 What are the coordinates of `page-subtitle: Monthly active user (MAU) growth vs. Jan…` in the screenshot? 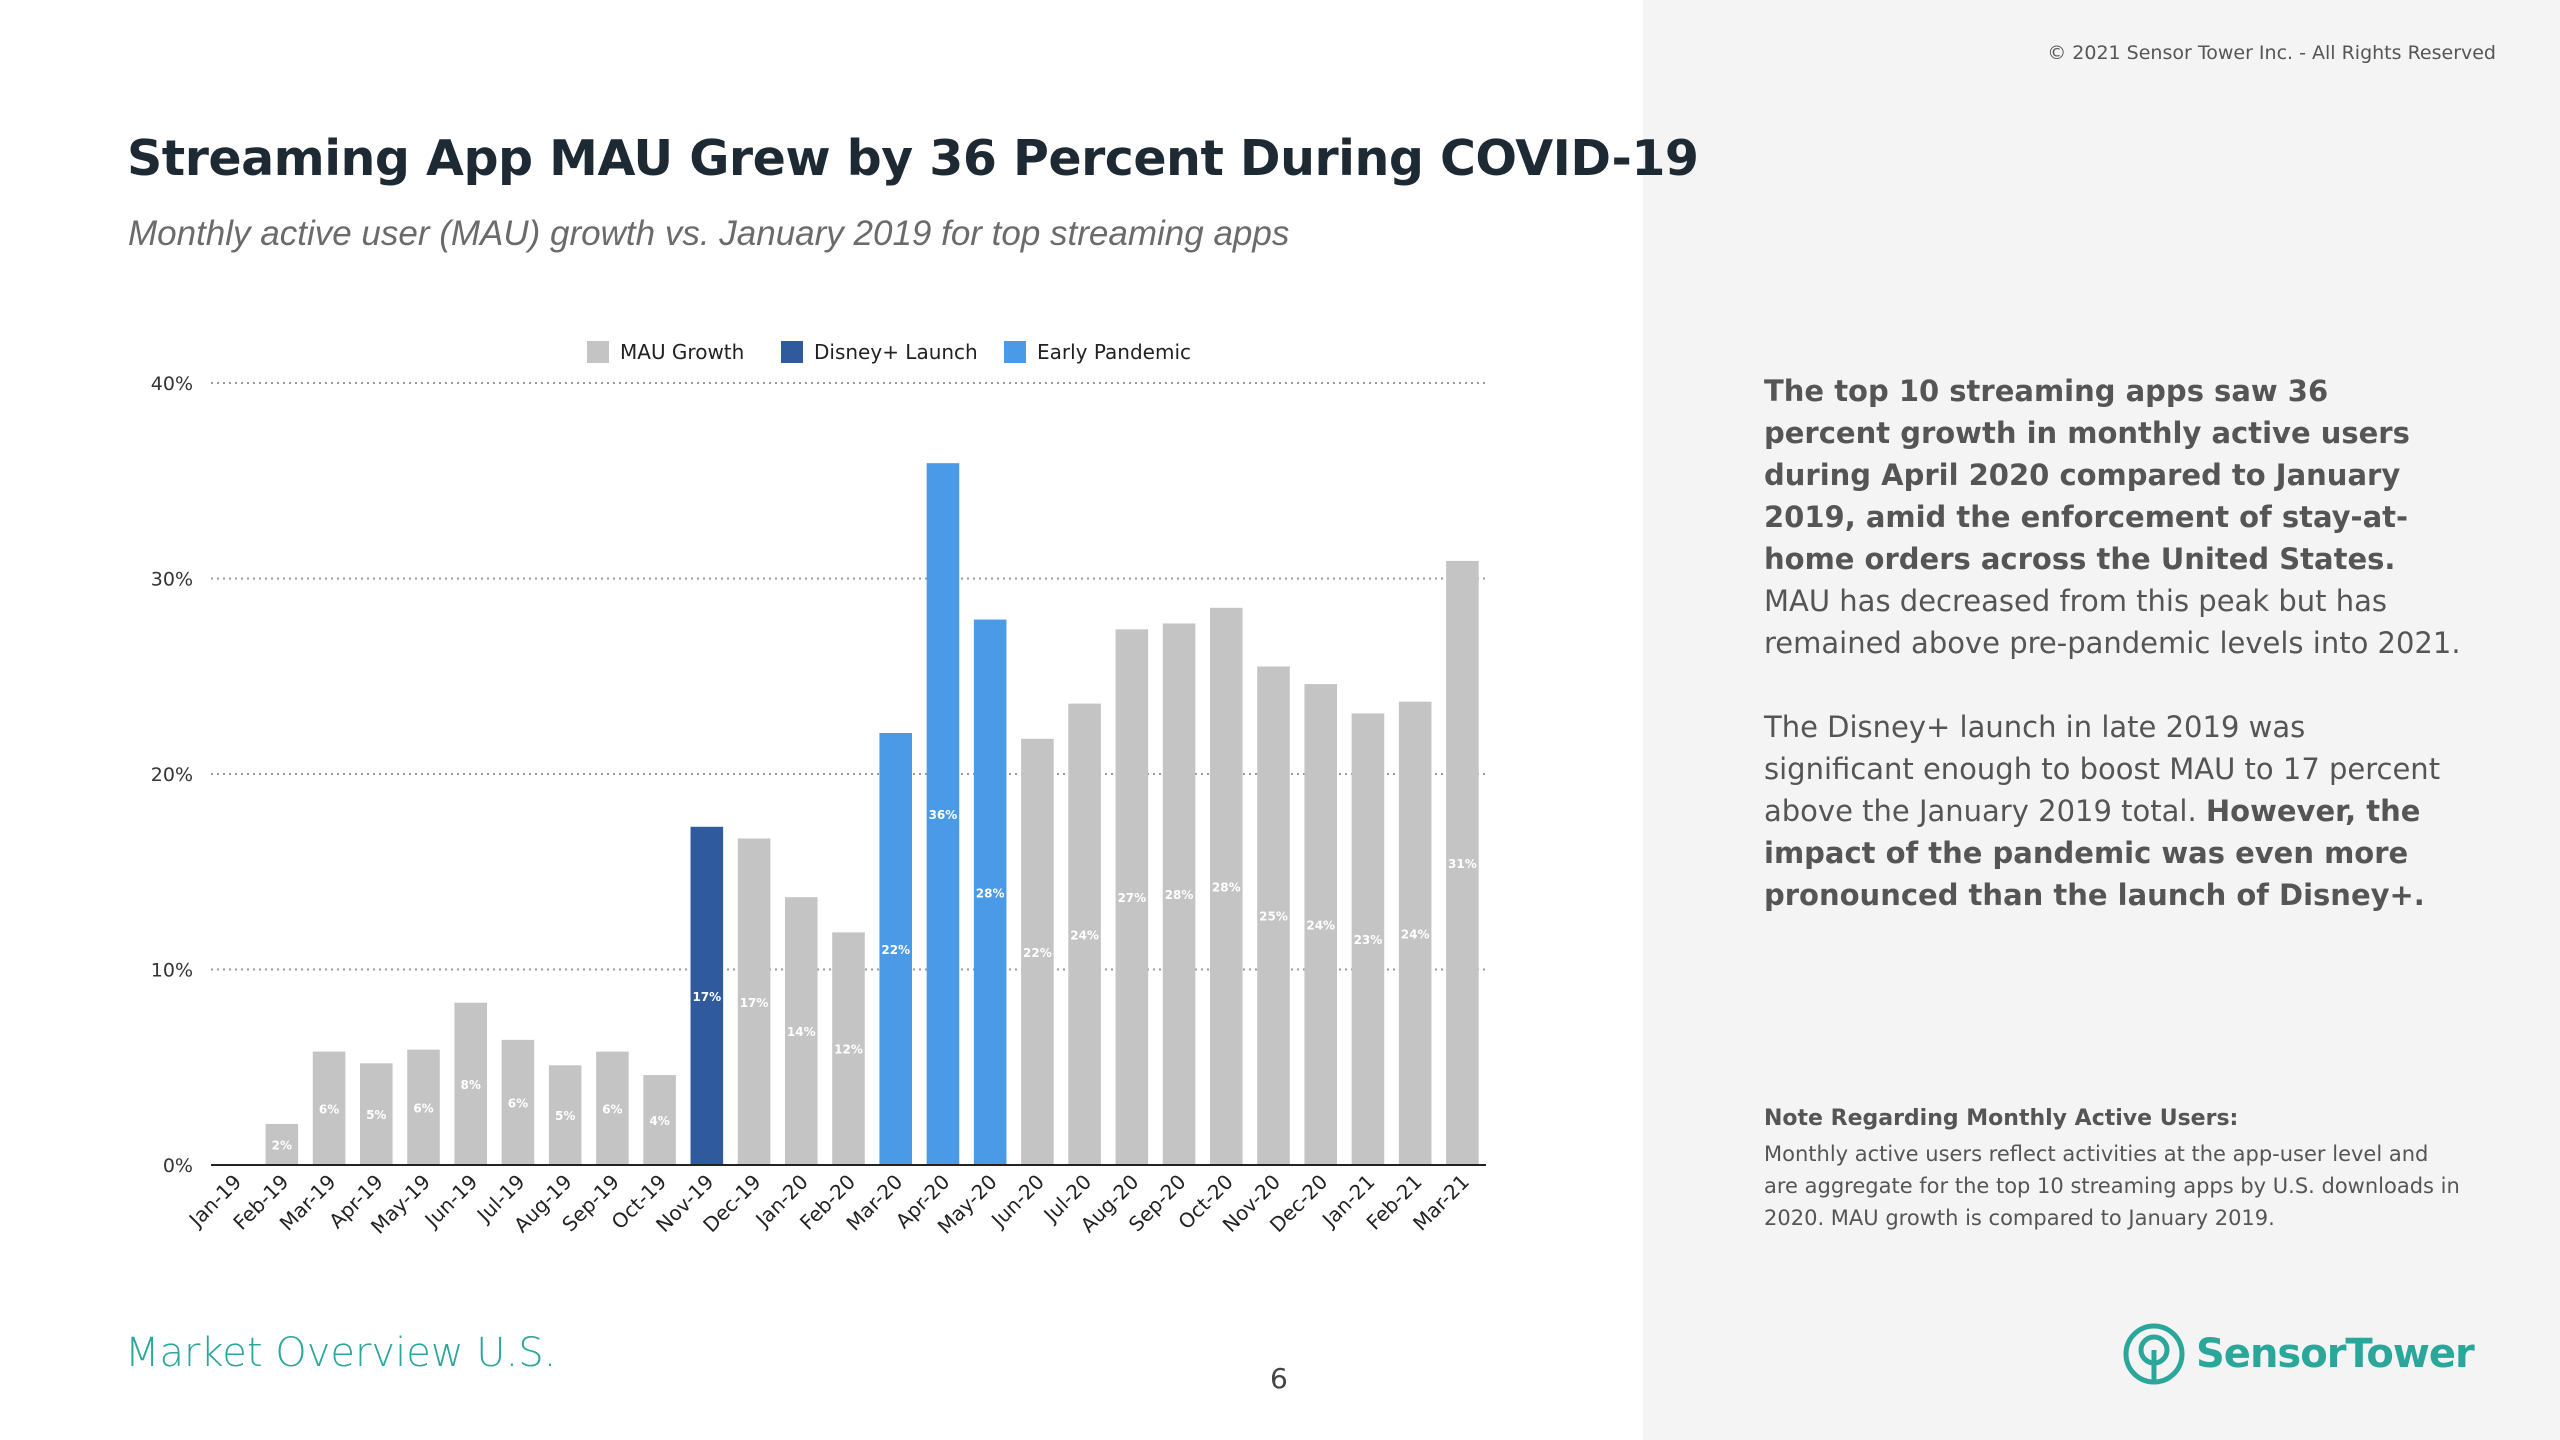 It's located at (709, 233).